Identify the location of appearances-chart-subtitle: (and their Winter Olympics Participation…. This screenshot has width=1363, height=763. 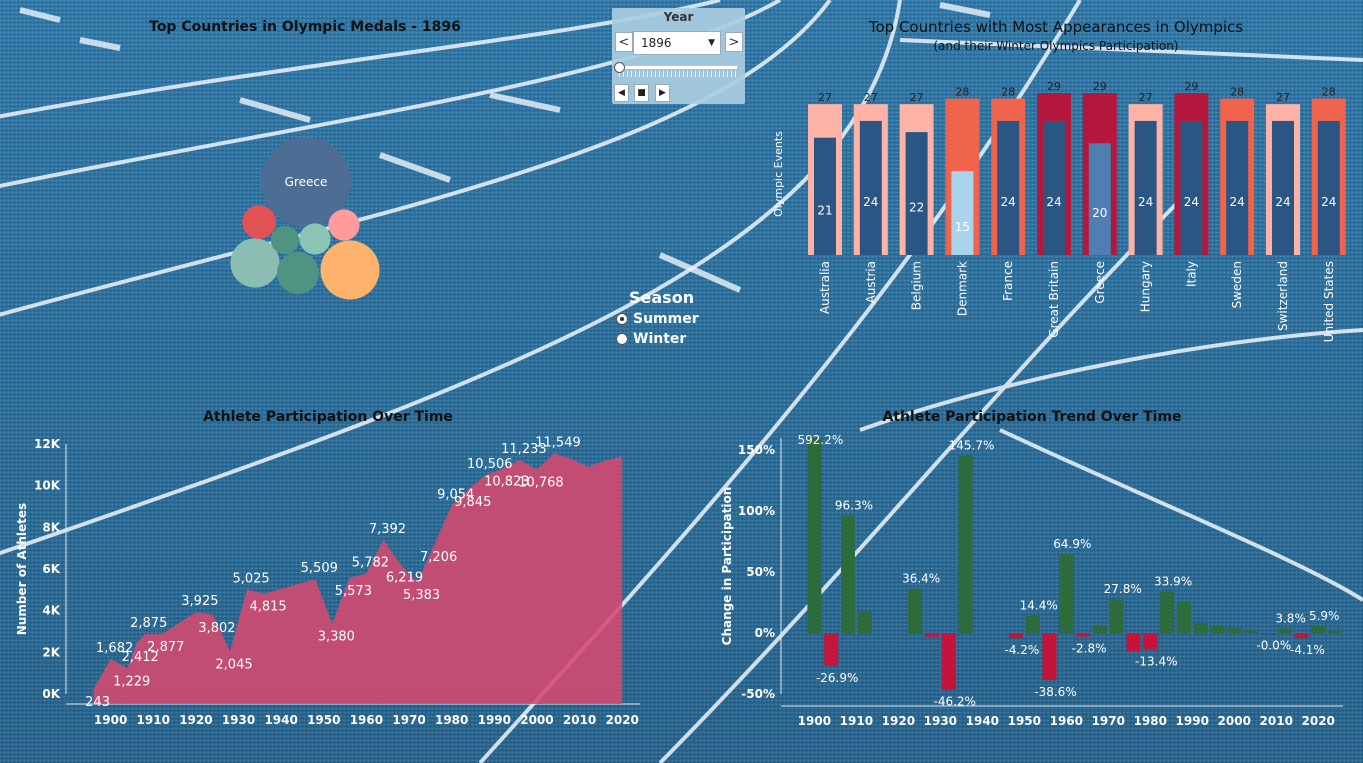
(1056, 46).